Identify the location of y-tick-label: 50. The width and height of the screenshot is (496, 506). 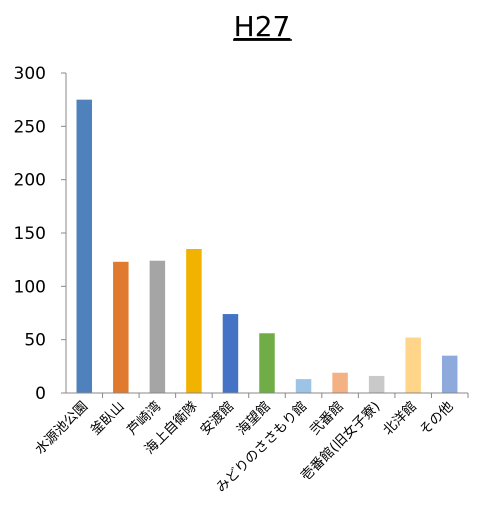
(35, 341).